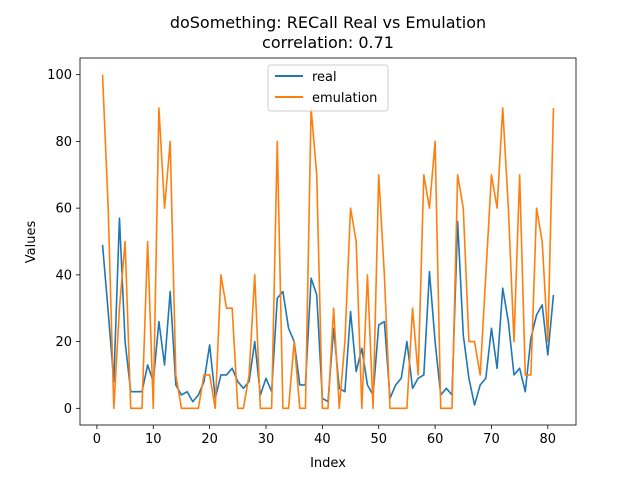 The height and width of the screenshot is (480, 640). Describe the element at coordinates (328, 88) in the screenshot. I see `legend: real emulation` at that location.